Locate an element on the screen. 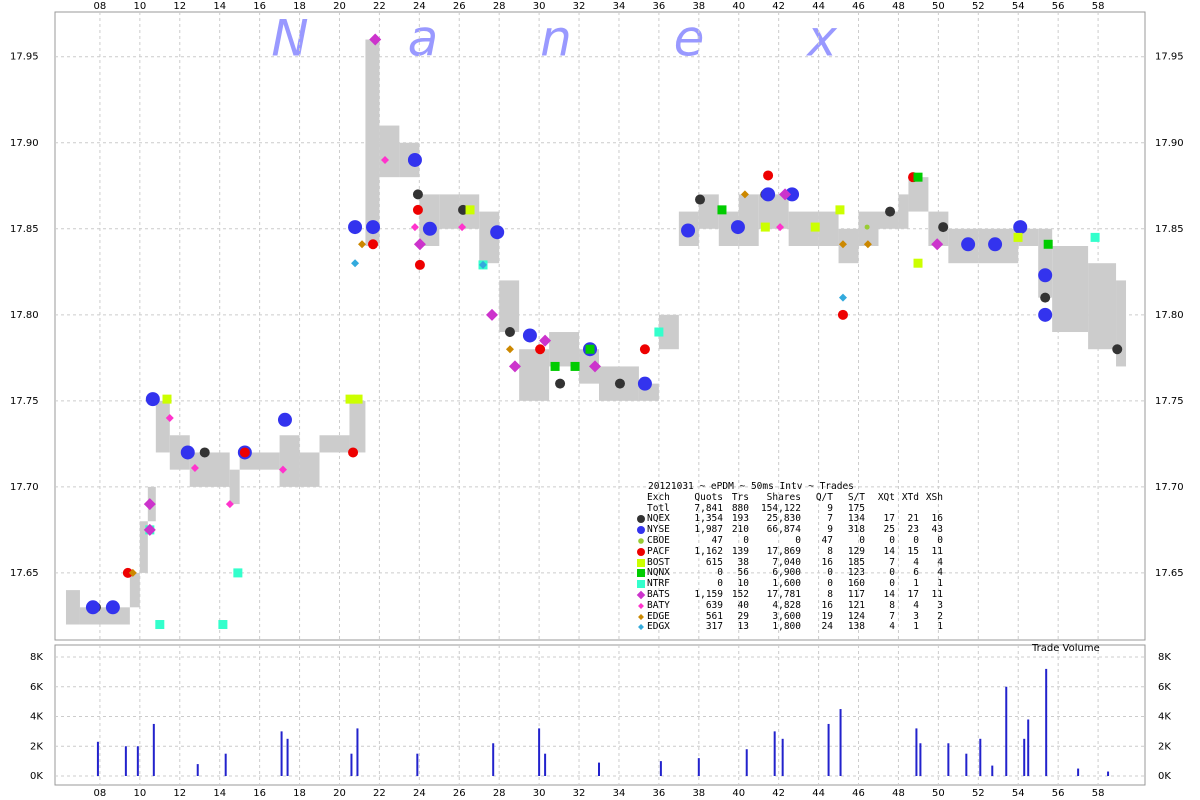  x-tick-label: 52 is located at coordinates (978, 6).